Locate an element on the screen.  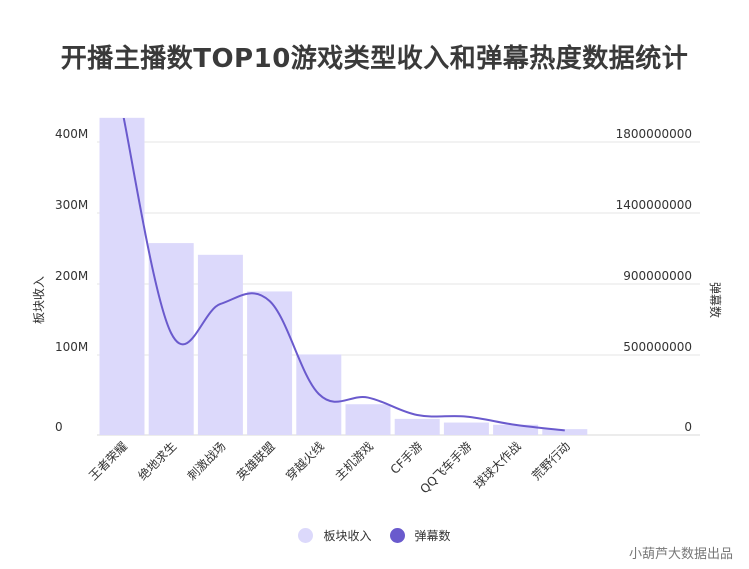
legend: 板块收入 弹幕数 is located at coordinates (374, 535).